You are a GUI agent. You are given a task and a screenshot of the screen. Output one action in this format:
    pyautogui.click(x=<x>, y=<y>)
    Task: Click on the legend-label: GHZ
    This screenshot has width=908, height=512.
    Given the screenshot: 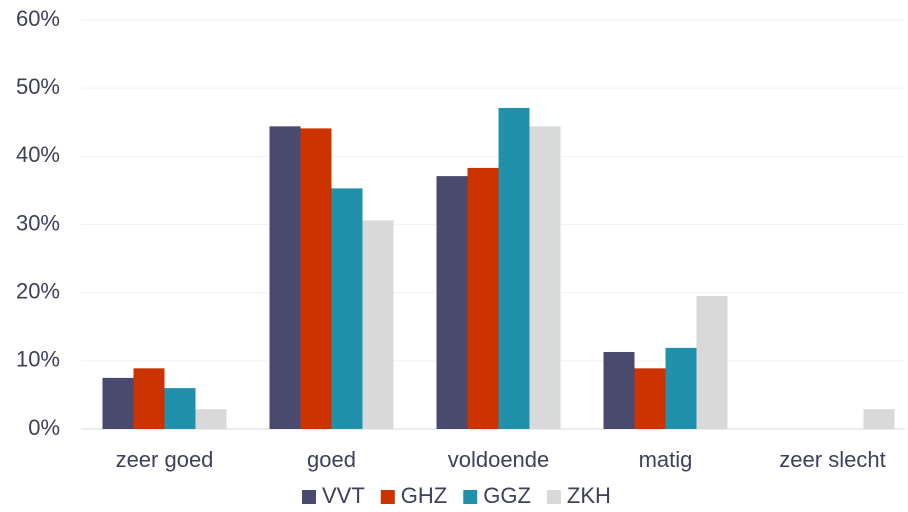 What is the action you would take?
    pyautogui.click(x=424, y=495)
    